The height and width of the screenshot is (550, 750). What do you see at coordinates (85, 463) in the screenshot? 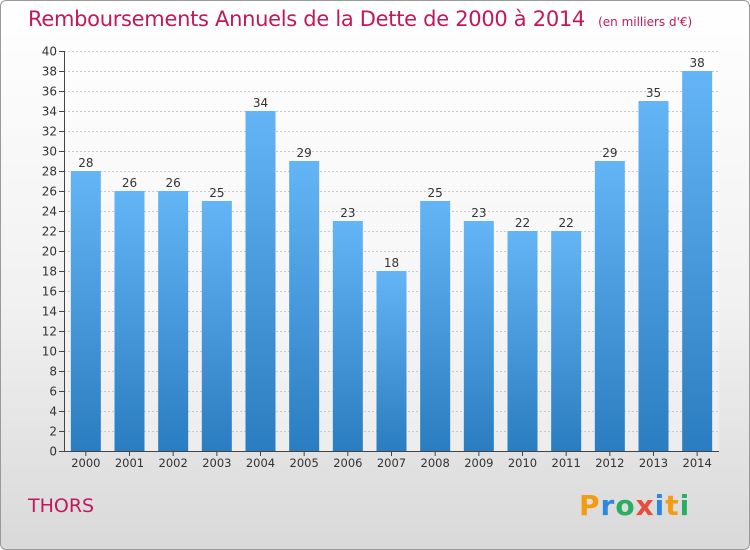
I see `x-tick-label: 2000` at bounding box center [85, 463].